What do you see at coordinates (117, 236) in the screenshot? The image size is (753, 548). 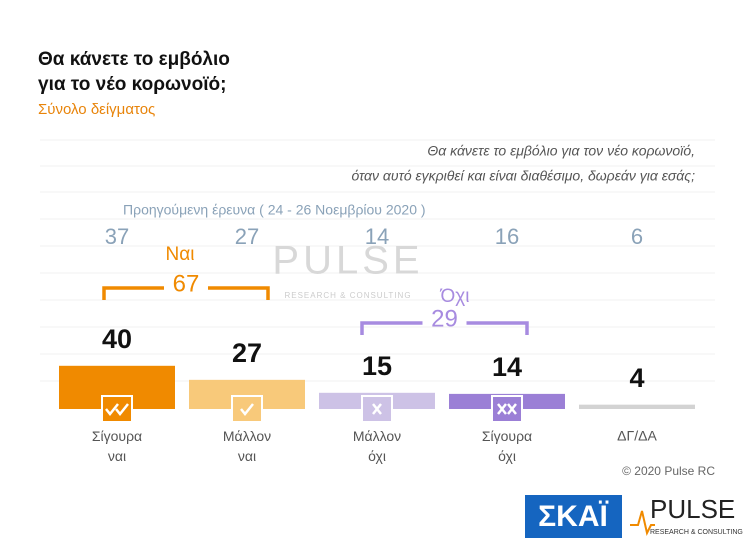 I see `previous-value: 37` at bounding box center [117, 236].